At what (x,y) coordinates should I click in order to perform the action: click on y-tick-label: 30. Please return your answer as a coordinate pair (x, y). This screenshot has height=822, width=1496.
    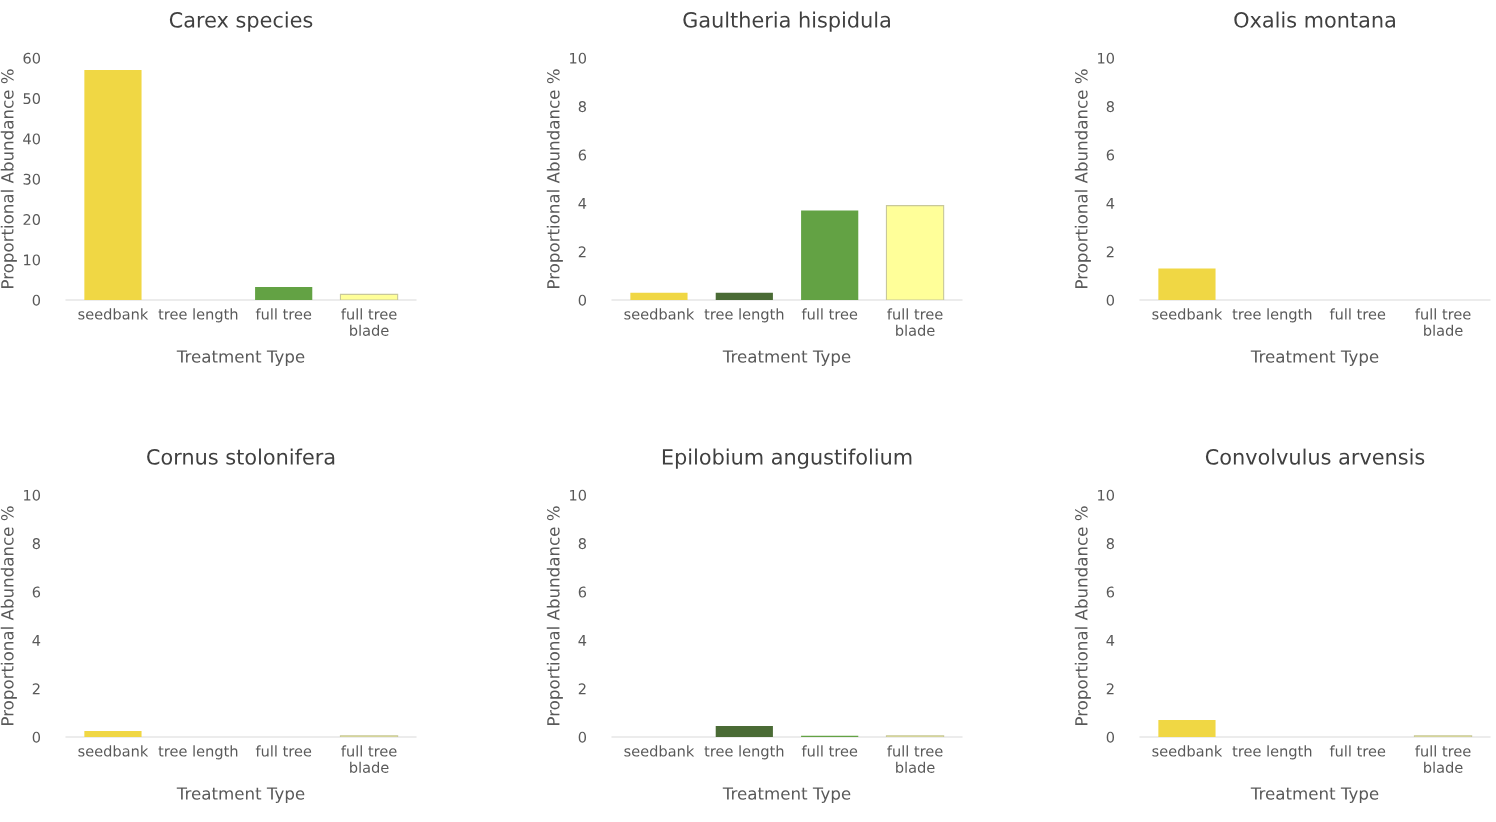
    Looking at the image, I should click on (32, 179).